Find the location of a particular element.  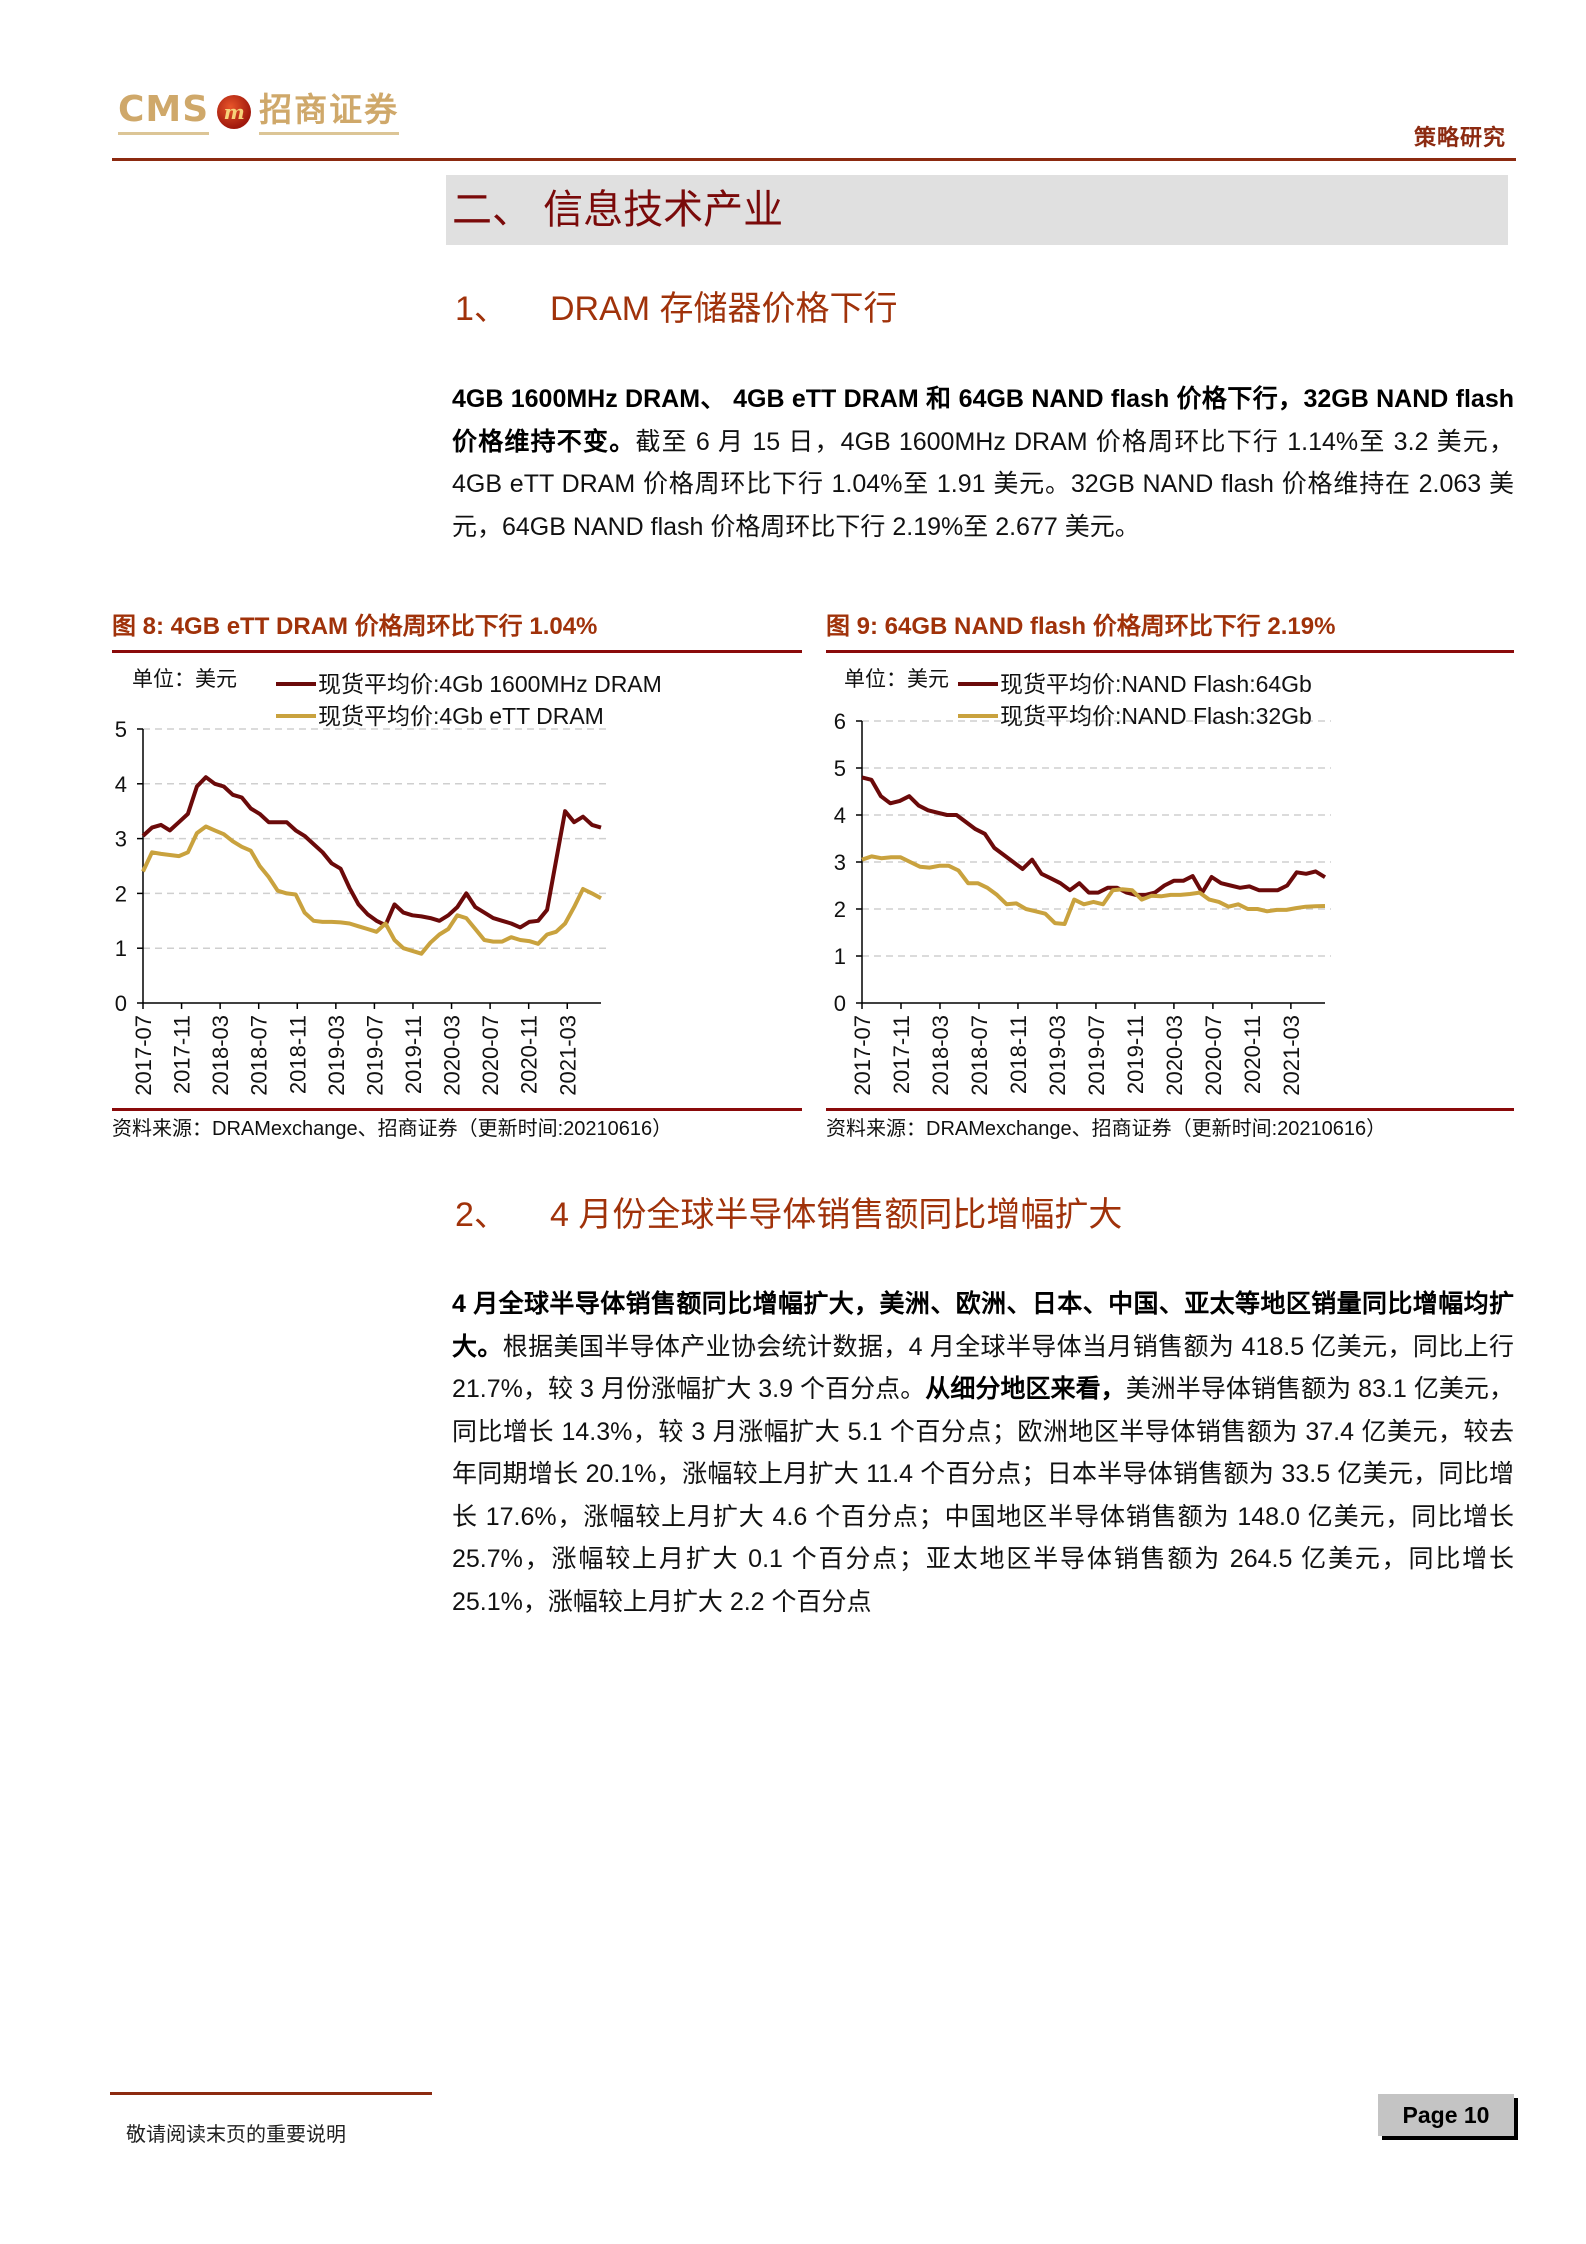

subsection-number: 2、 is located at coordinates (481, 1215).